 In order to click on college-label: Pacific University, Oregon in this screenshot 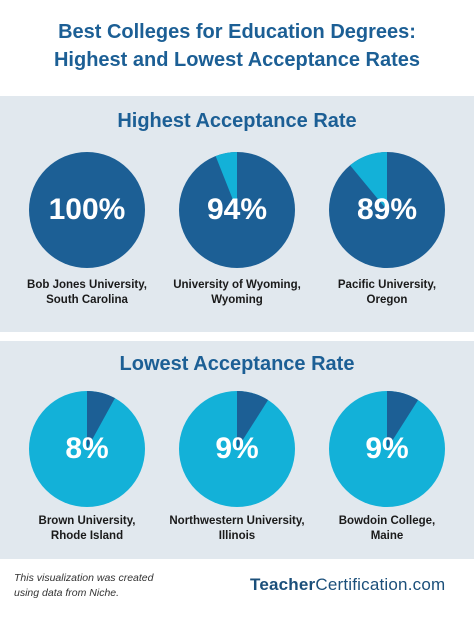, I will do `click(387, 293)`.